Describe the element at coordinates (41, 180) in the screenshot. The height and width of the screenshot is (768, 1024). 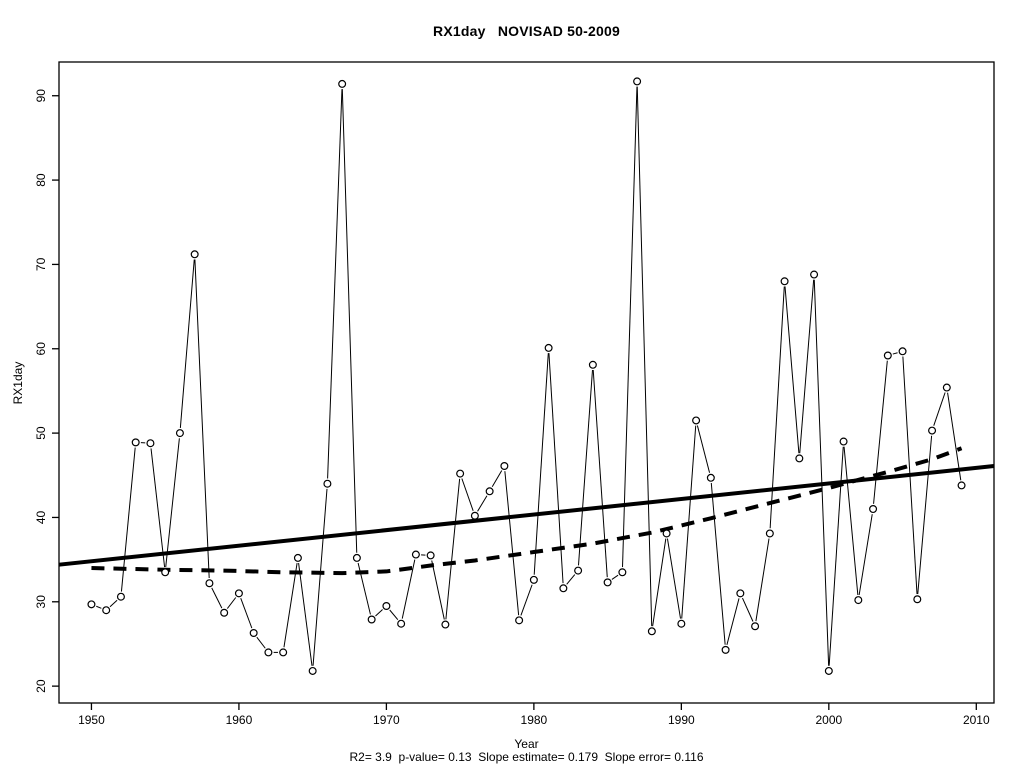
I see `y-tick-label: 80` at that location.